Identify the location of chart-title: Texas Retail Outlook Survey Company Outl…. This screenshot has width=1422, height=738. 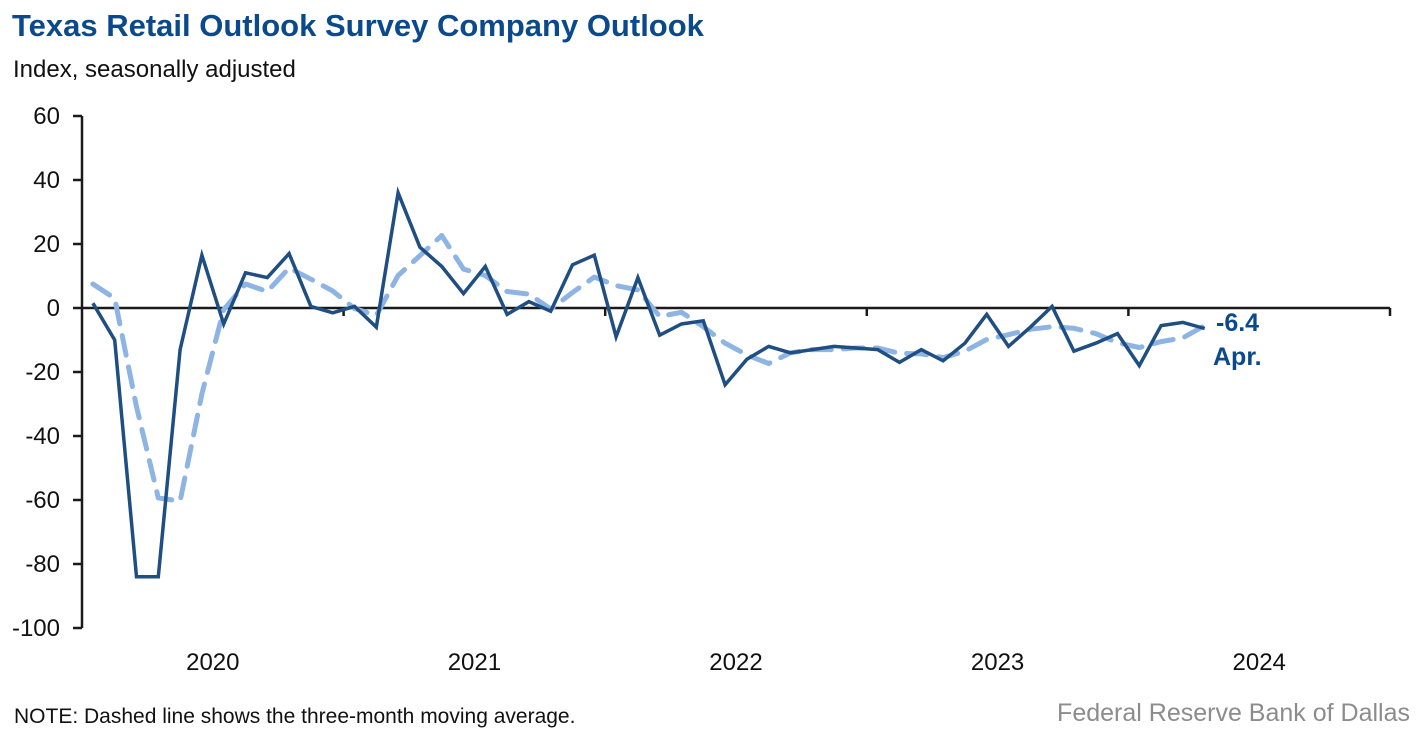
(358, 25).